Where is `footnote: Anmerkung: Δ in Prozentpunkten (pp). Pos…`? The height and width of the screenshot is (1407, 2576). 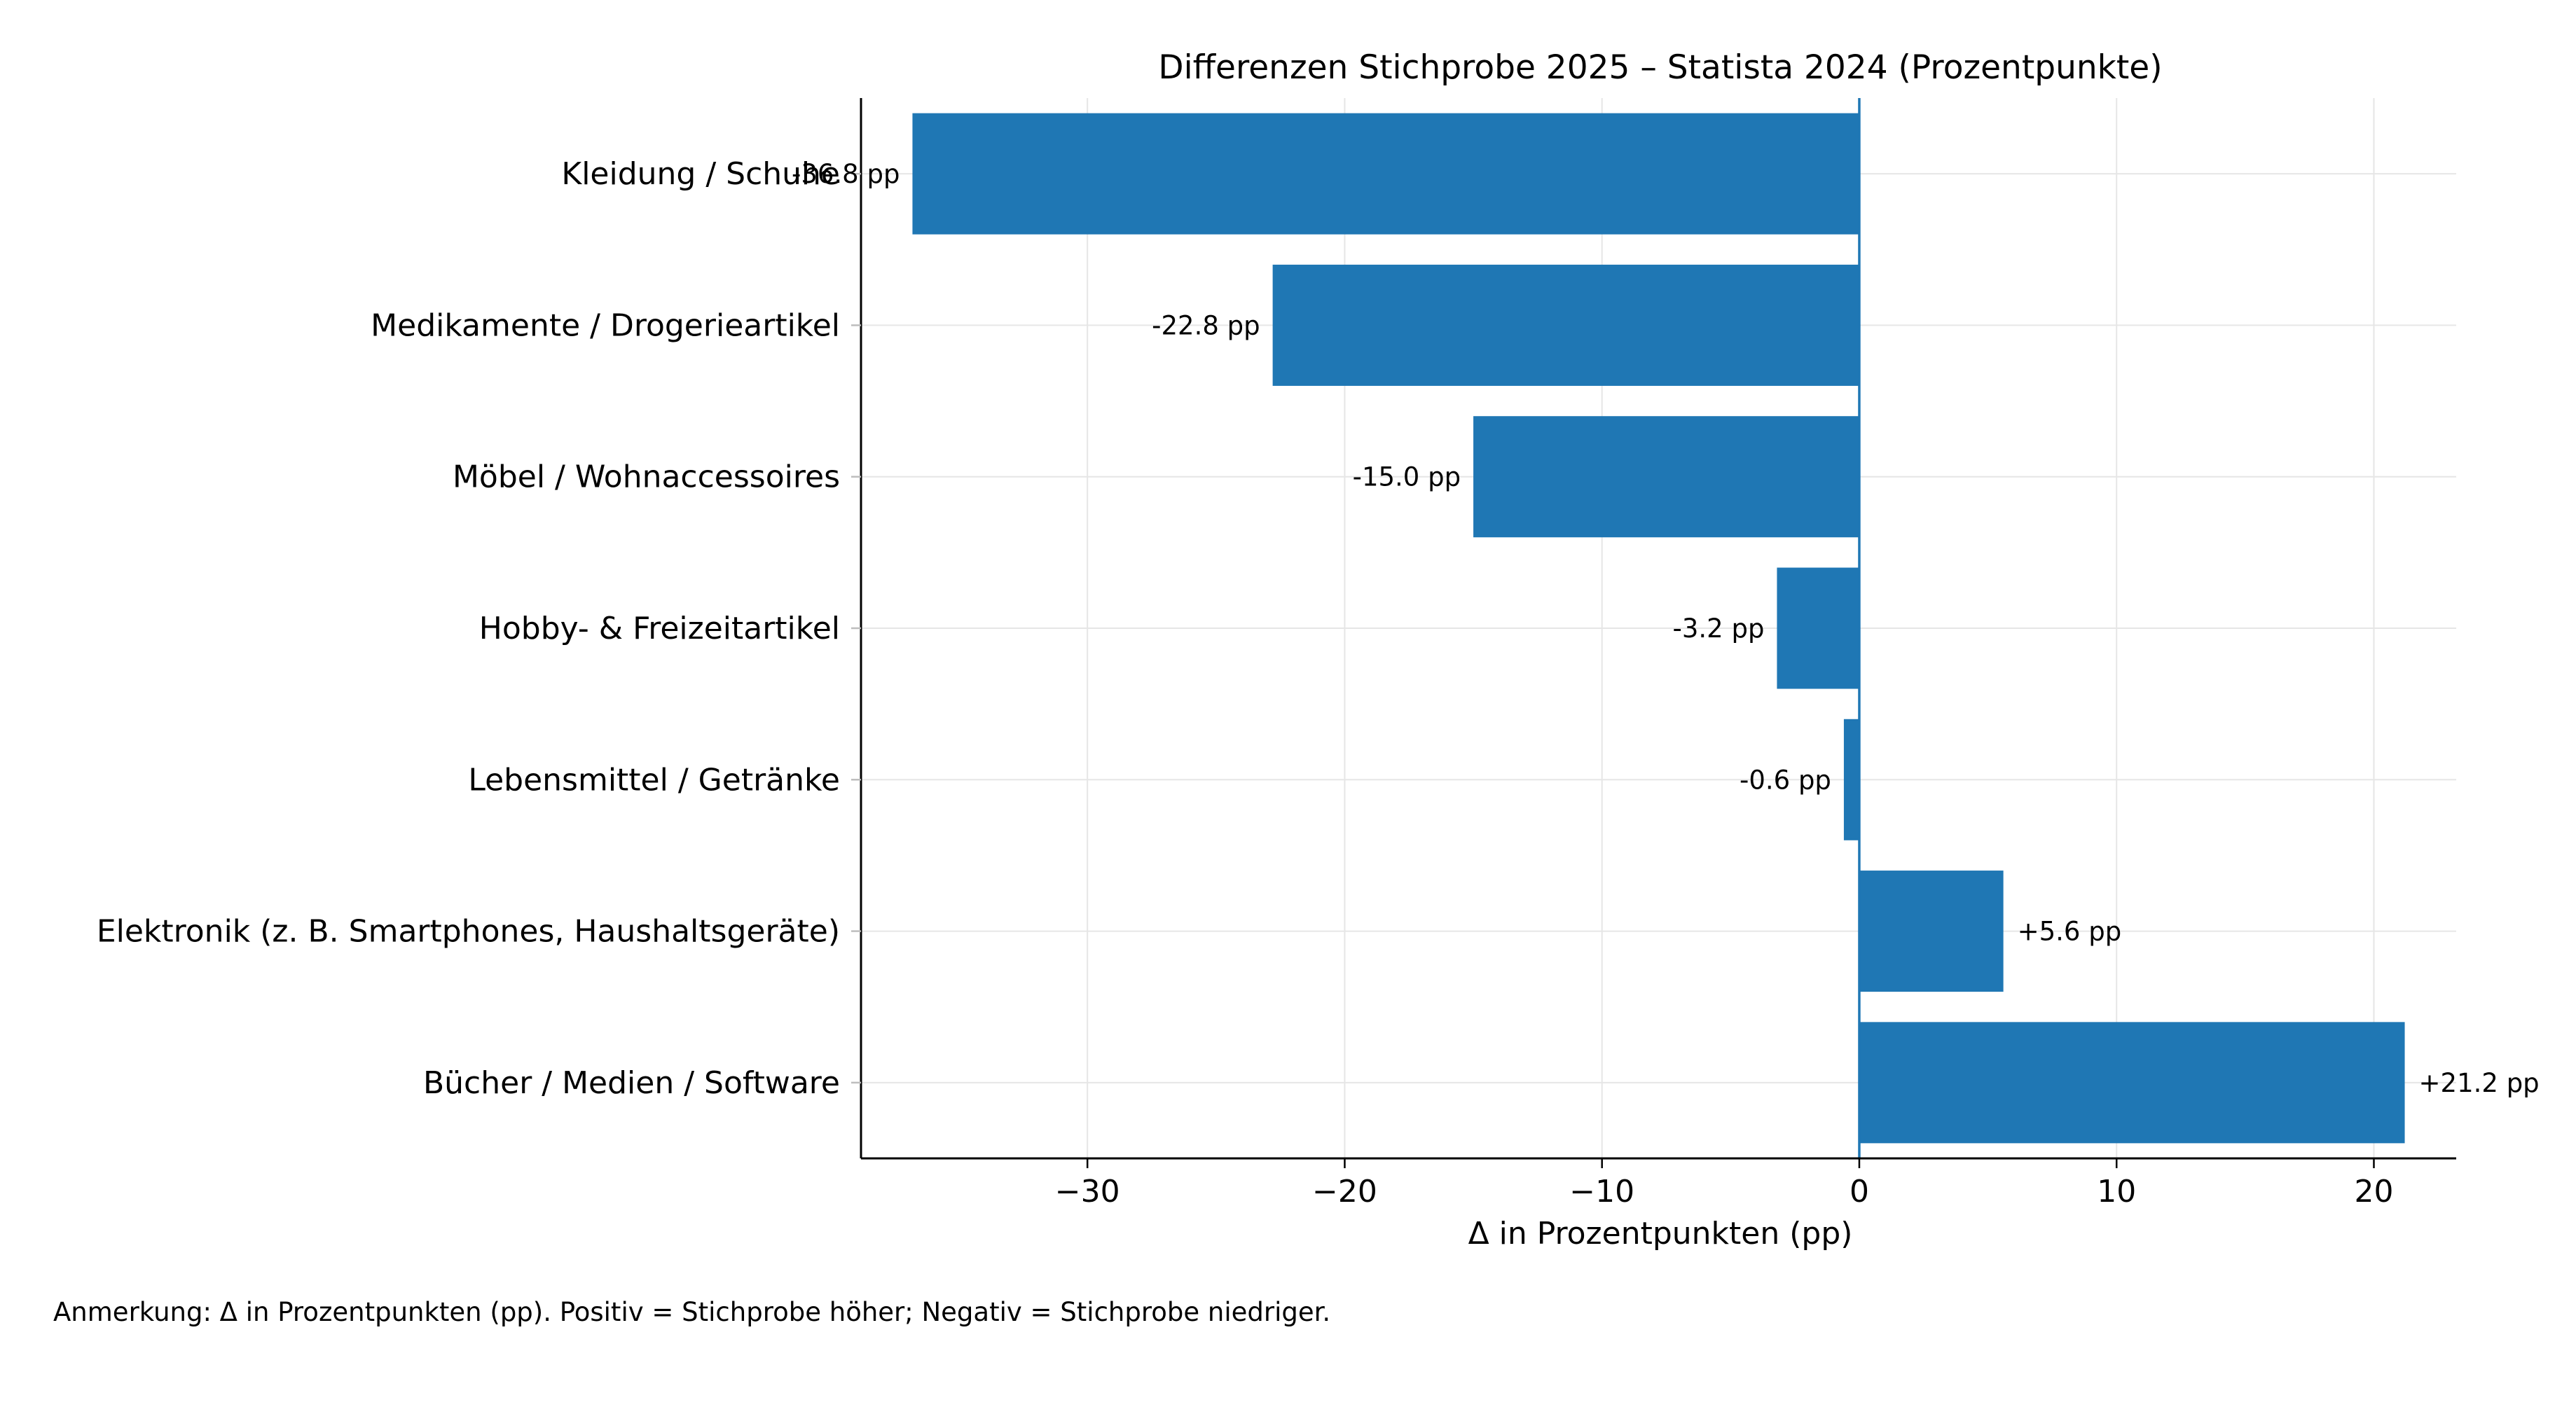 footnote: Anmerkung: Δ in Prozentpunkten (pp). Pos… is located at coordinates (691, 1312).